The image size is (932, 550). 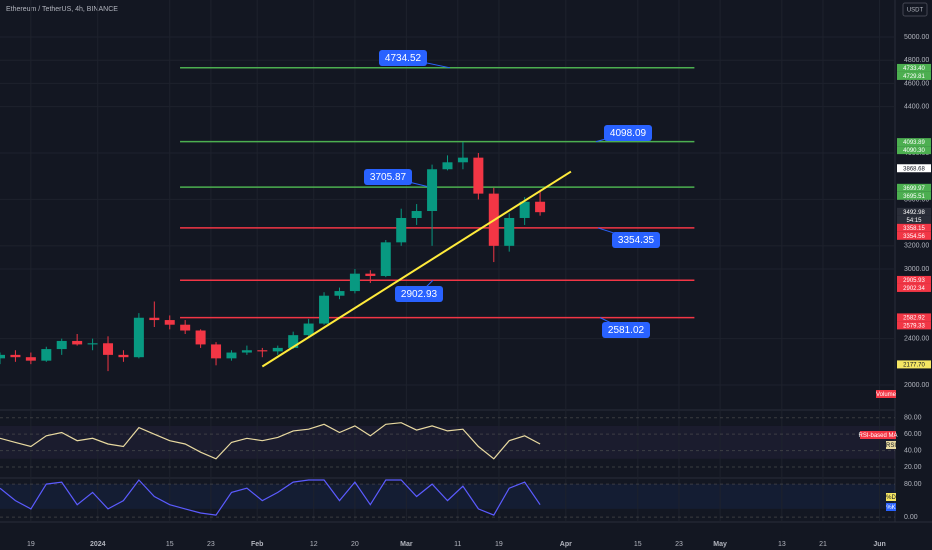 What do you see at coordinates (98, 544) in the screenshot?
I see `x-tick-label: 2024` at bounding box center [98, 544].